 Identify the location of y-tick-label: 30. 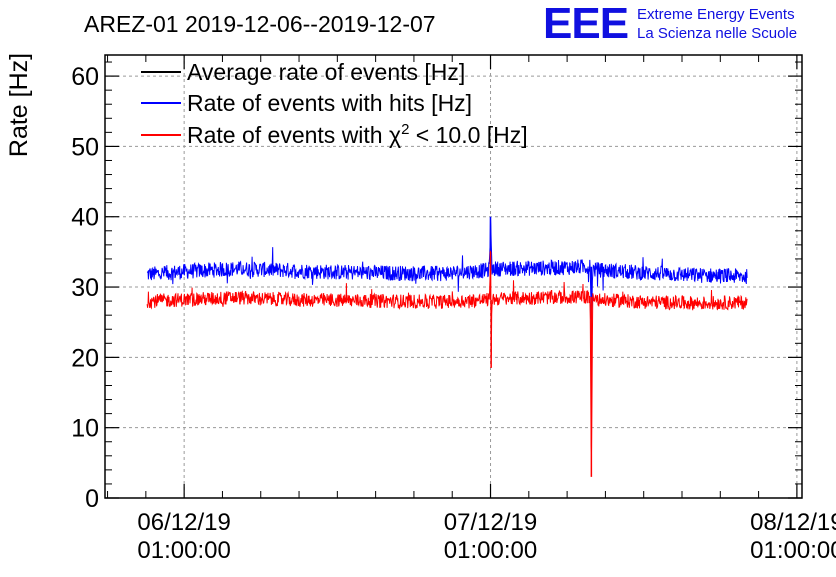
(85, 288).